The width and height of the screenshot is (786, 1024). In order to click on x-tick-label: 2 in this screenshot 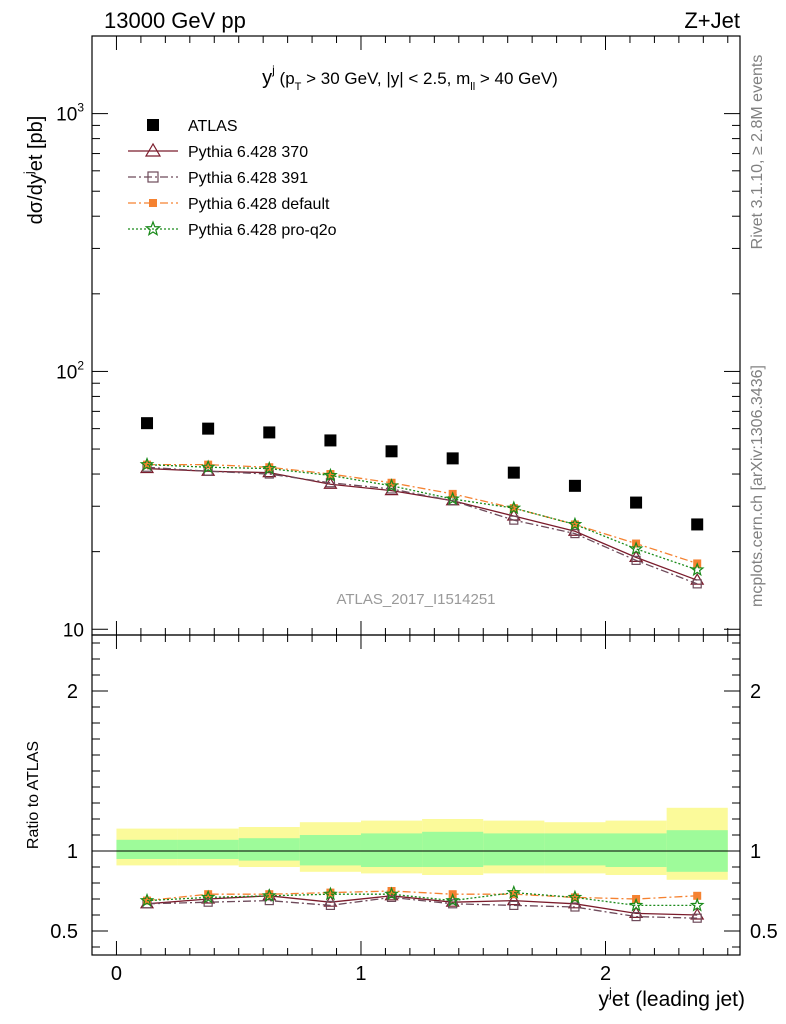, I will do `click(605, 974)`.